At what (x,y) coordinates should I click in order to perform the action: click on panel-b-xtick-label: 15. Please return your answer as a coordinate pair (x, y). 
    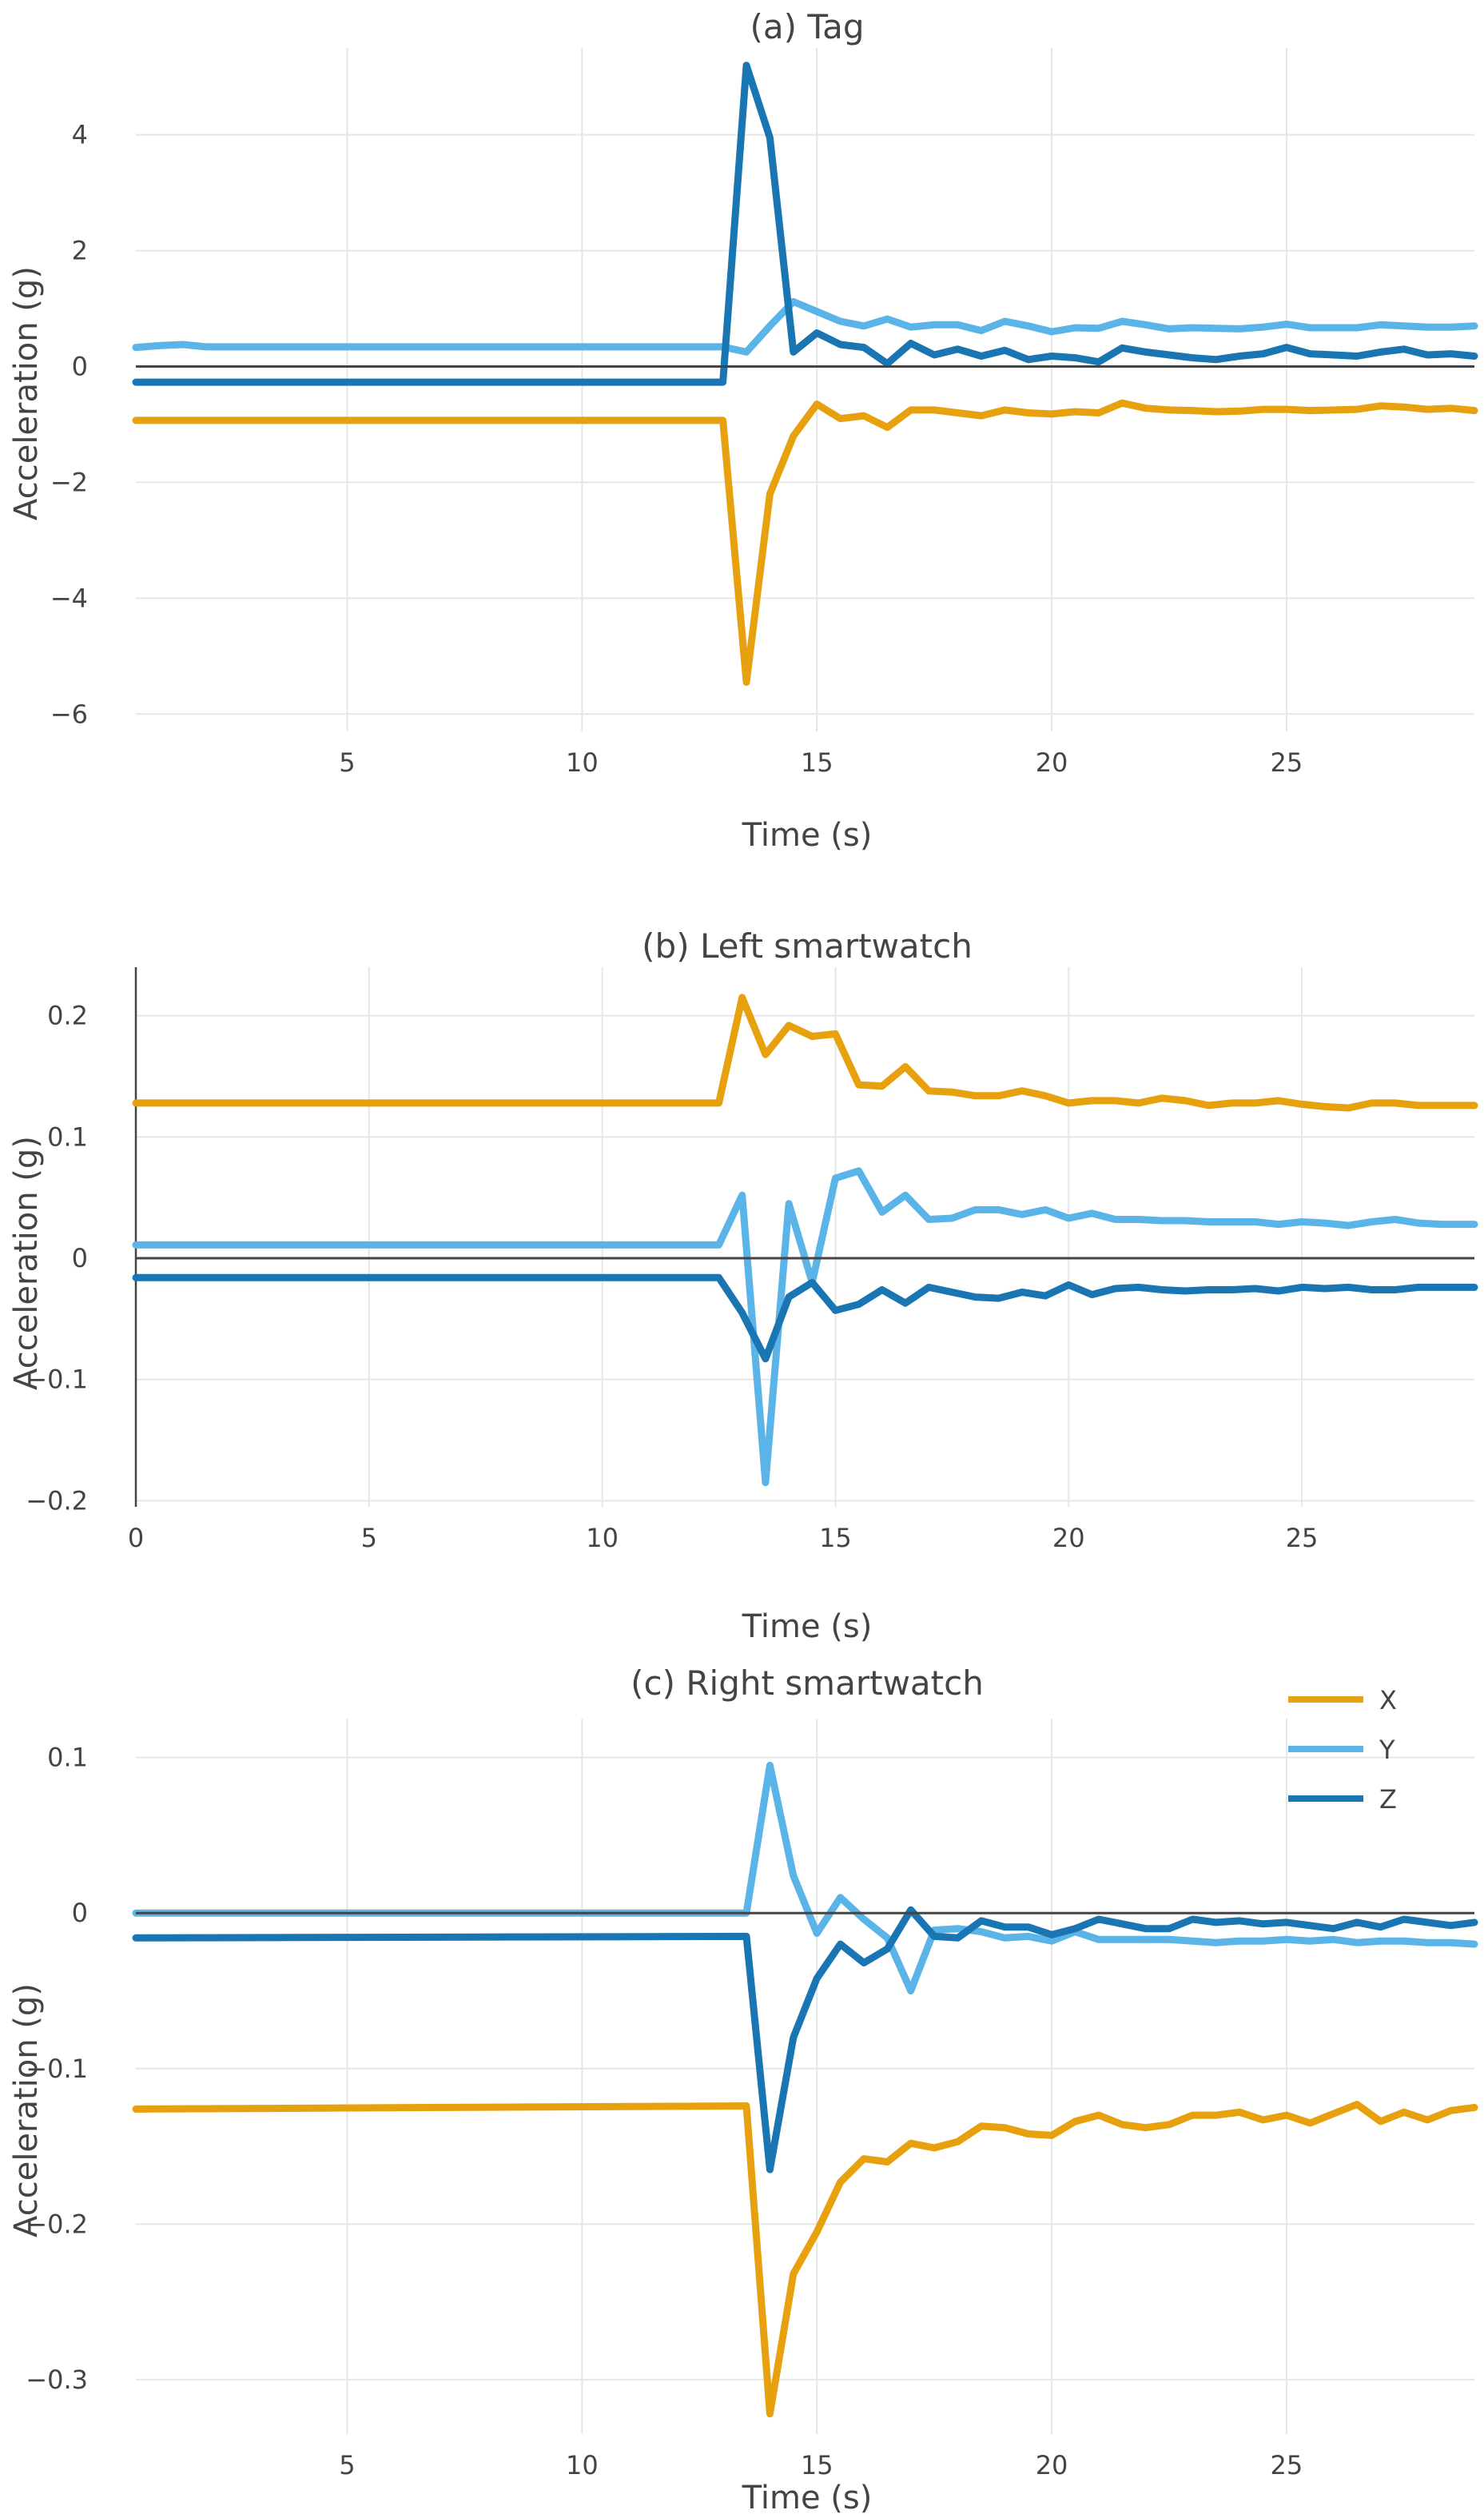
    Looking at the image, I should click on (836, 1538).